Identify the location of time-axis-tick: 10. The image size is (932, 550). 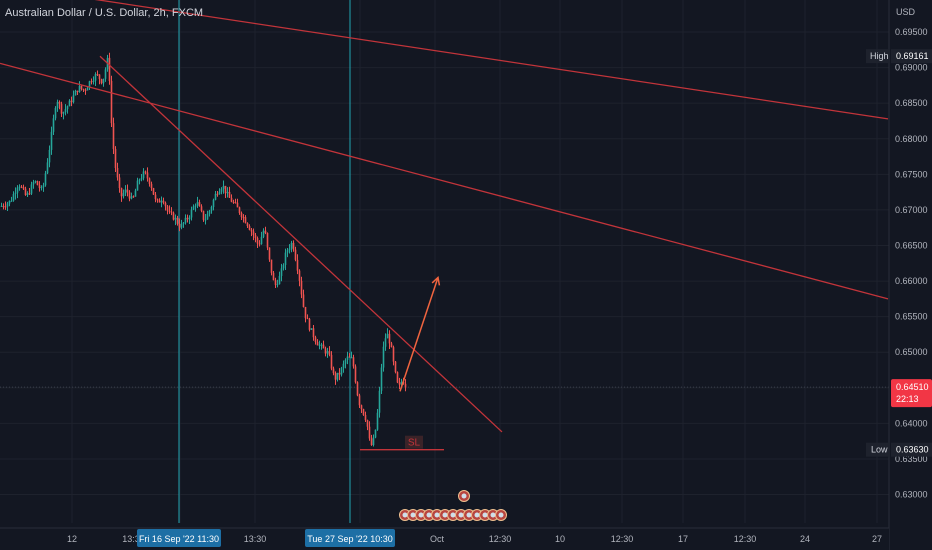
(560, 539).